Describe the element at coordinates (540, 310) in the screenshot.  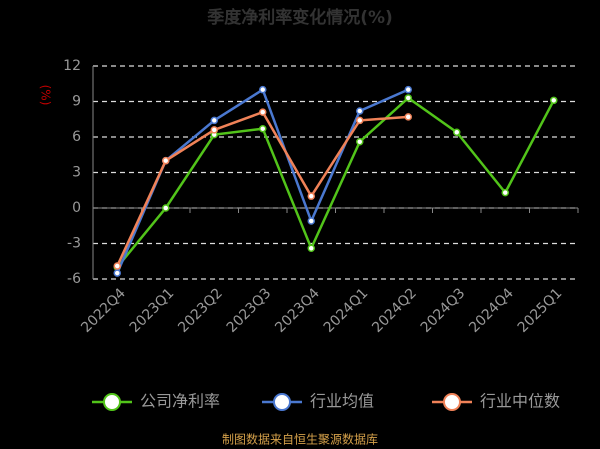
I see `x-tick-label: 2025Q1` at that location.